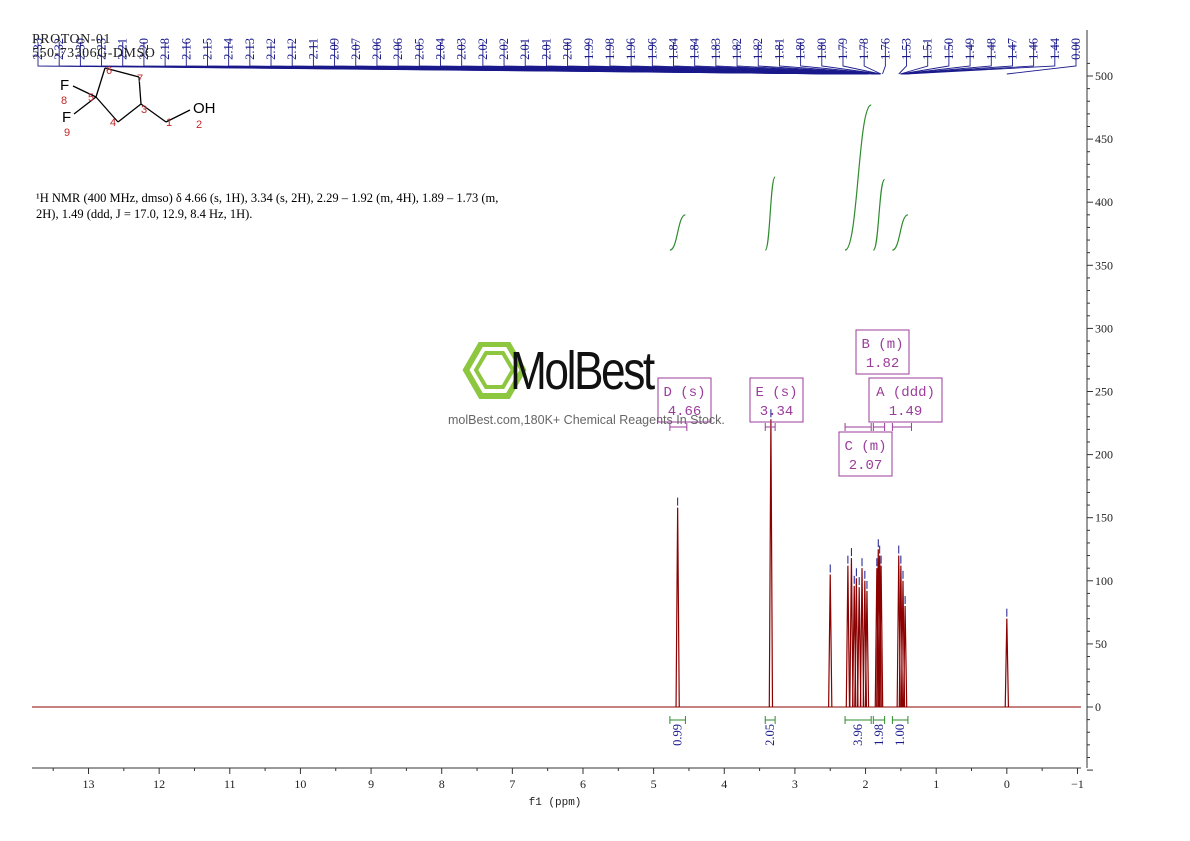  I want to click on y-tick-label: 500, so click(1104, 76).